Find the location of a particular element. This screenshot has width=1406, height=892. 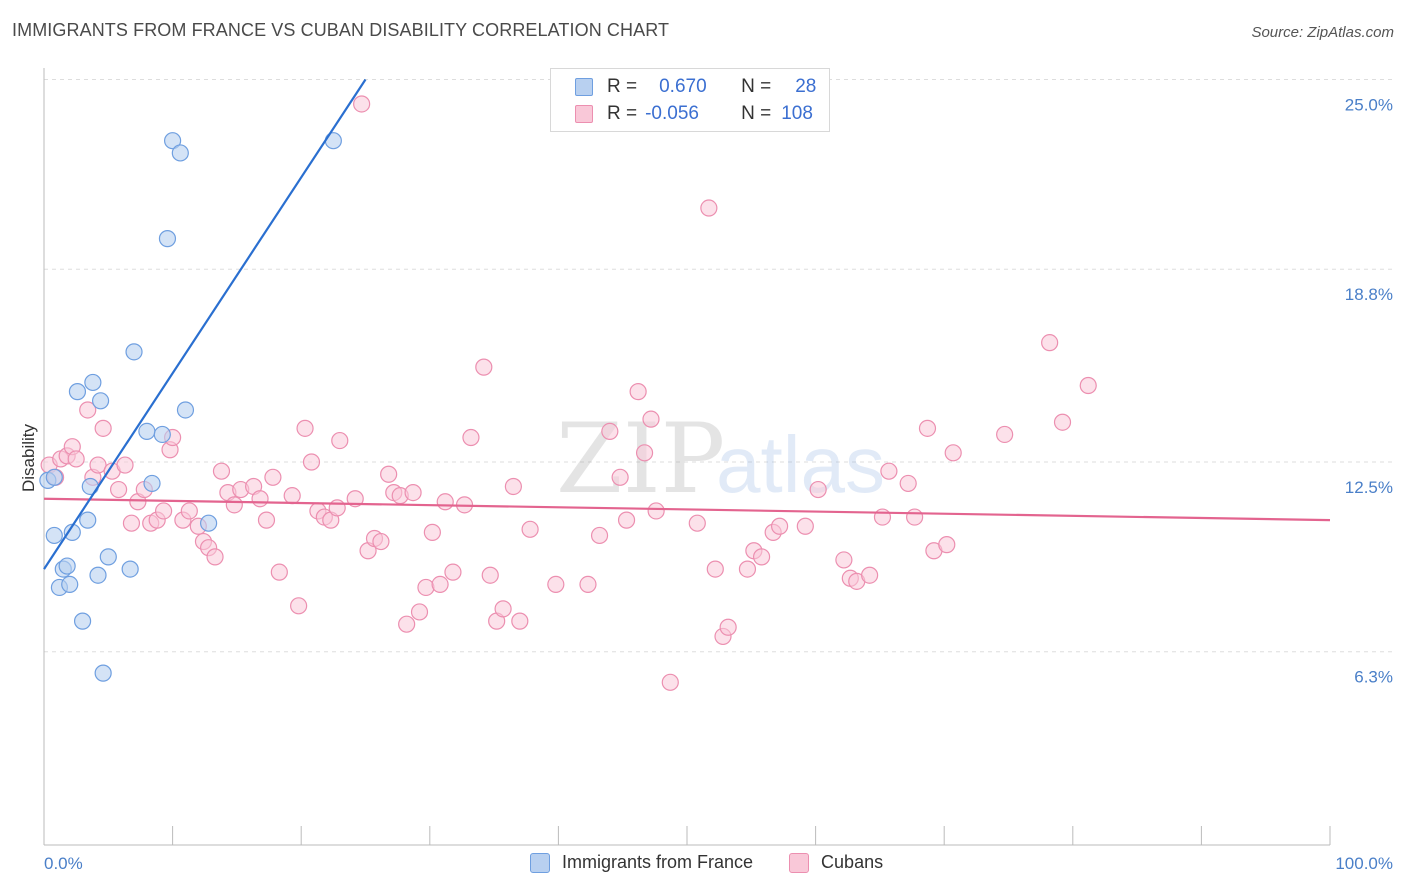

y-tick-label: 18.8% is located at coordinates (1369, 294).